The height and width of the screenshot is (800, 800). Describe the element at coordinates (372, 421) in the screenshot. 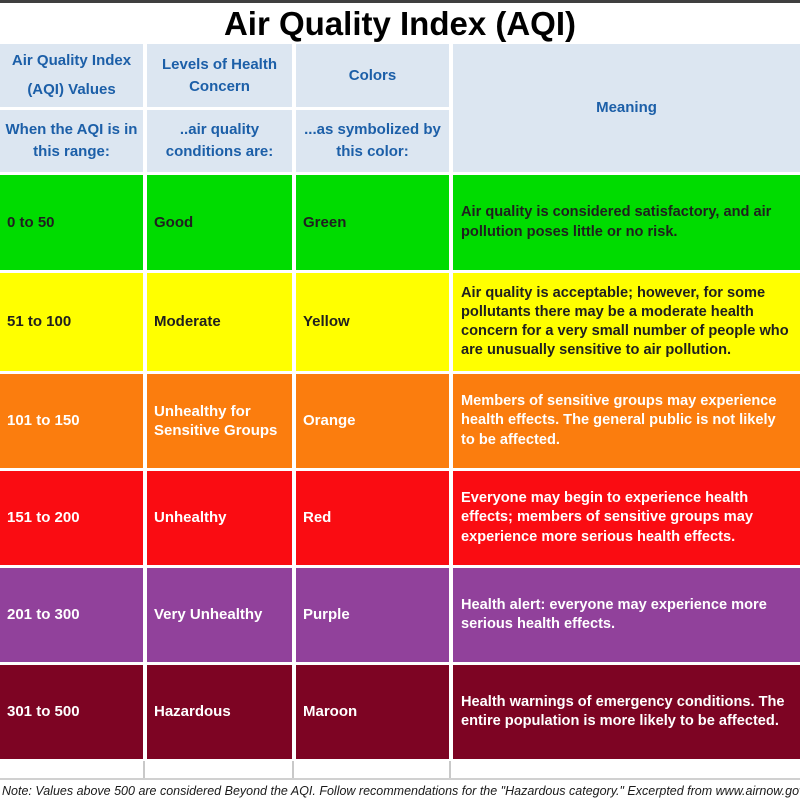

I see `color-name-cell: Orange` at that location.